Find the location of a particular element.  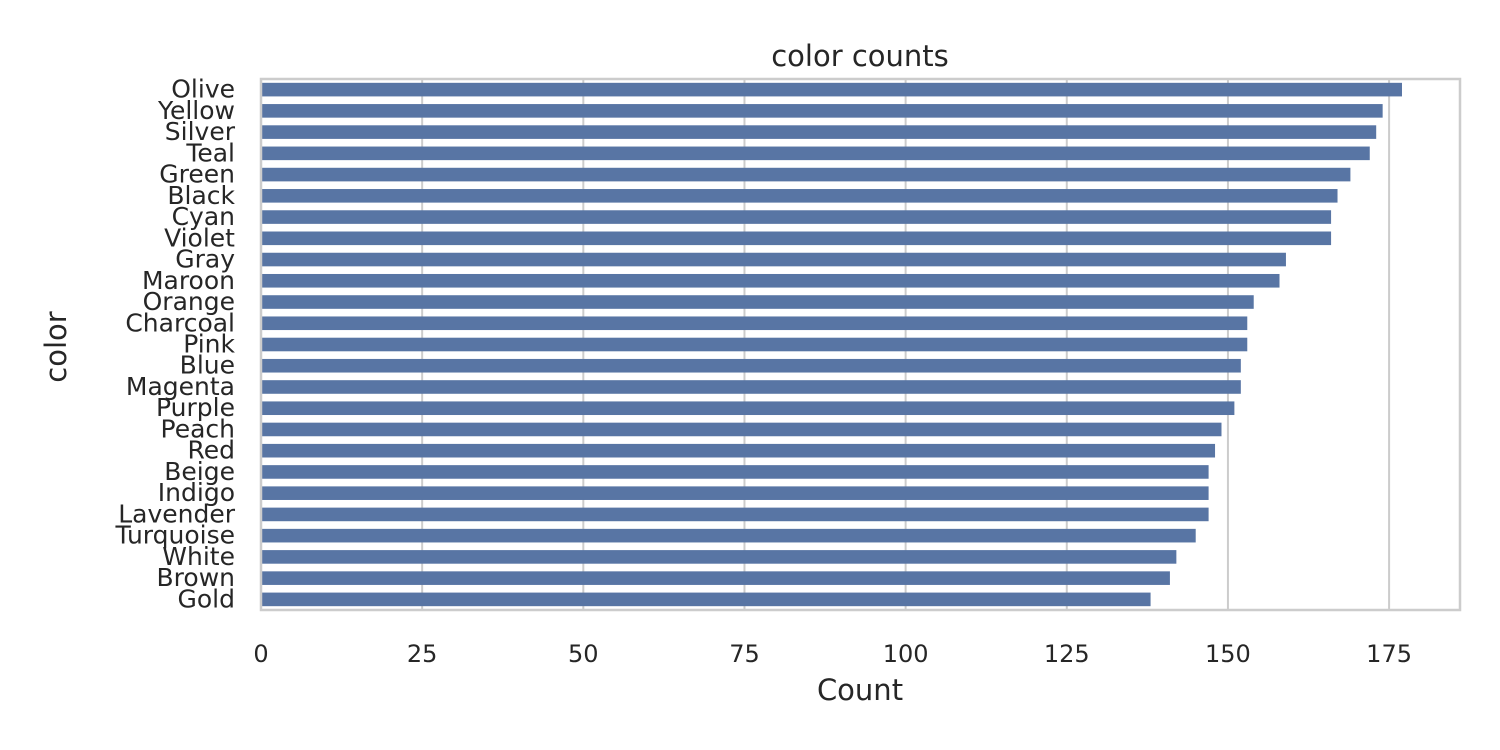

bar-olive is located at coordinates (831, 89).